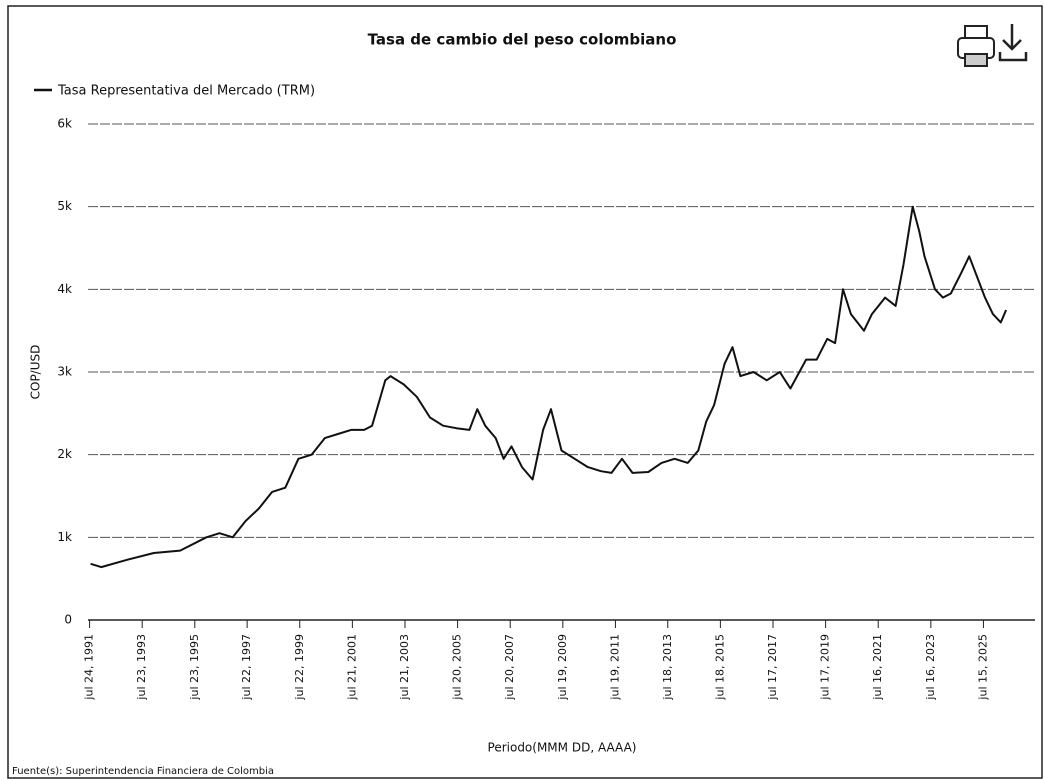 This screenshot has height=780, width=1044. Describe the element at coordinates (719, 667) in the screenshot. I see `x-tick-label: jul 18, 2015` at that location.